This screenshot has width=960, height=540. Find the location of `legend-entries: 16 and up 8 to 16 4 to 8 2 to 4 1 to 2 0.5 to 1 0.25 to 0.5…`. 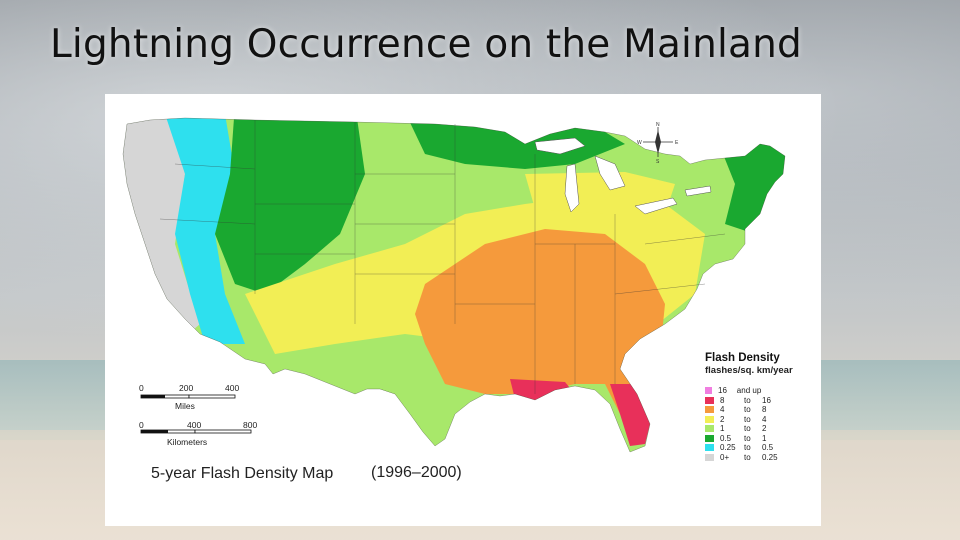

legend-entries: 16 and up 8 to 16 4 to 8 2 to 4 1 to 2 0.5 to 1 0.25 to 0.5… is located at coordinates (760, 424).